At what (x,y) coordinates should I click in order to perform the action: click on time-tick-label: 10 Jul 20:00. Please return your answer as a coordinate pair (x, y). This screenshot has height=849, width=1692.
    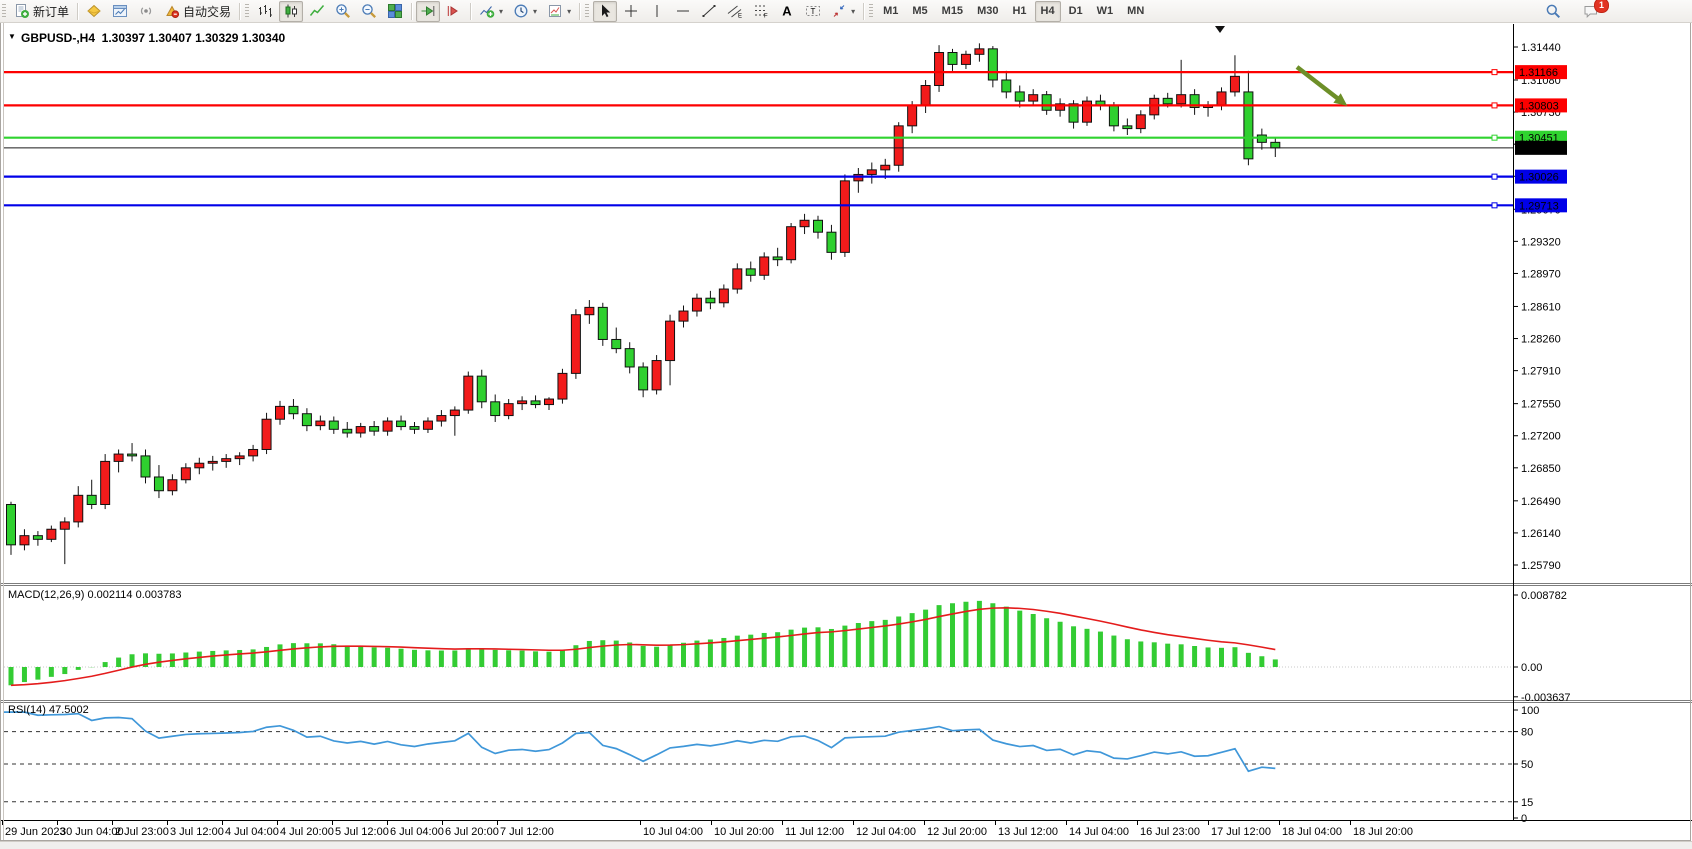
    Looking at the image, I should click on (744, 832).